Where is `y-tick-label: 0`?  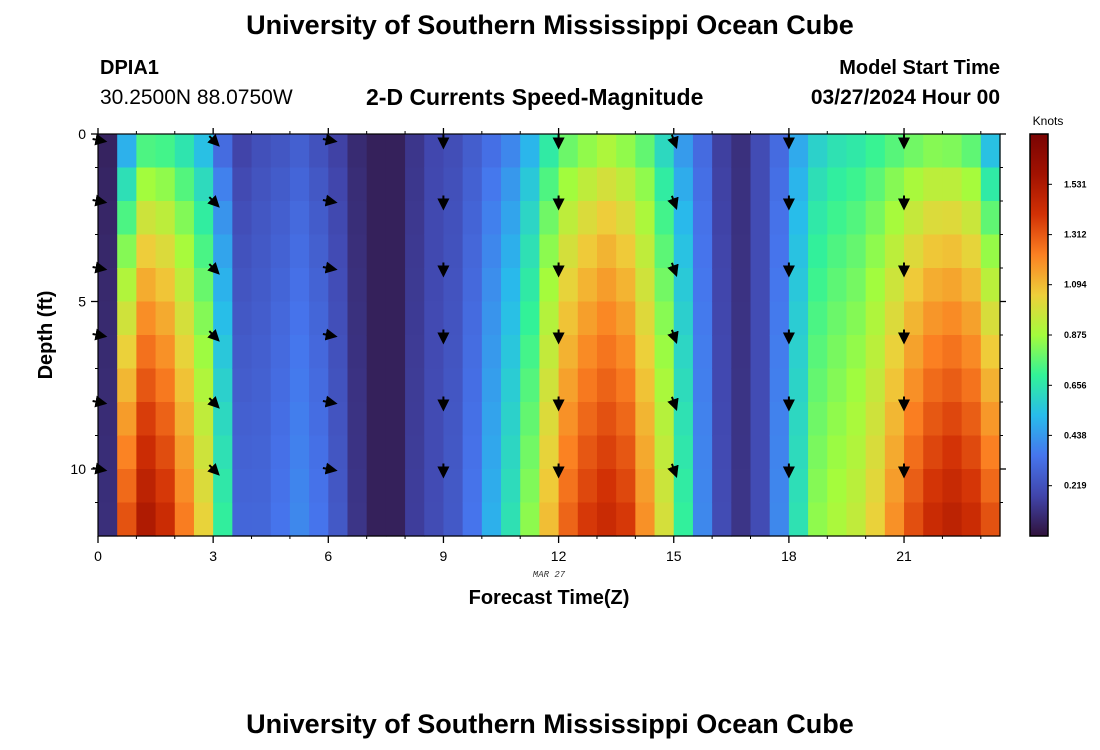 y-tick-label: 0 is located at coordinates (82, 134).